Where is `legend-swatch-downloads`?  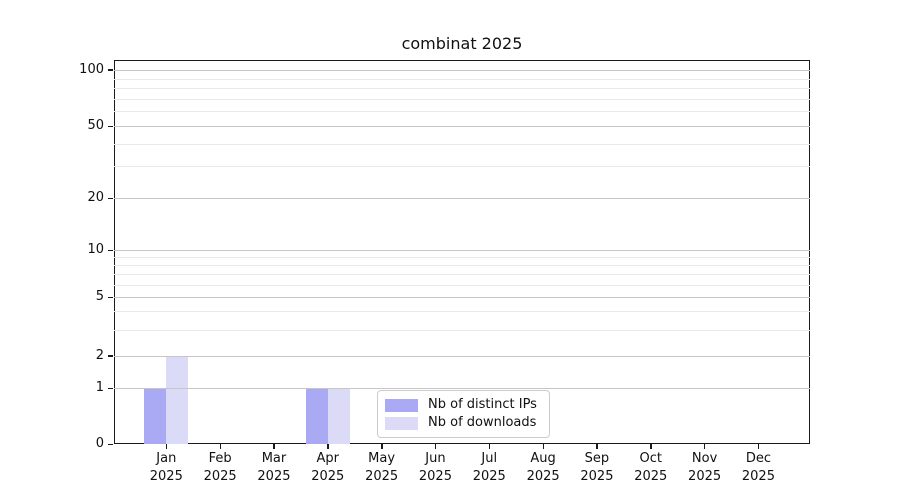
legend-swatch-downloads is located at coordinates (401, 423).